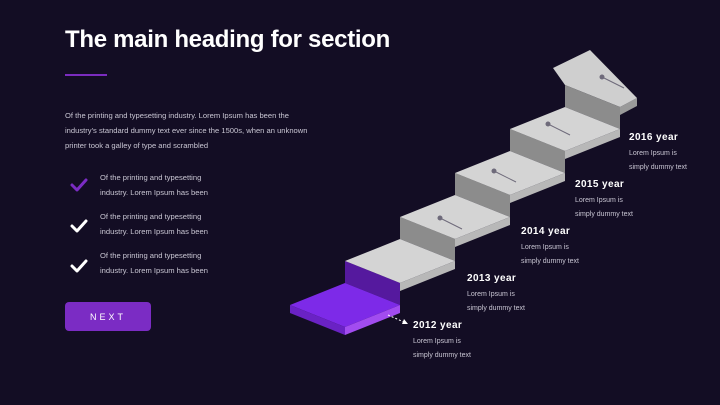 The height and width of the screenshot is (405, 720). Describe the element at coordinates (86, 75) in the screenshot. I see `heading-rule` at that location.